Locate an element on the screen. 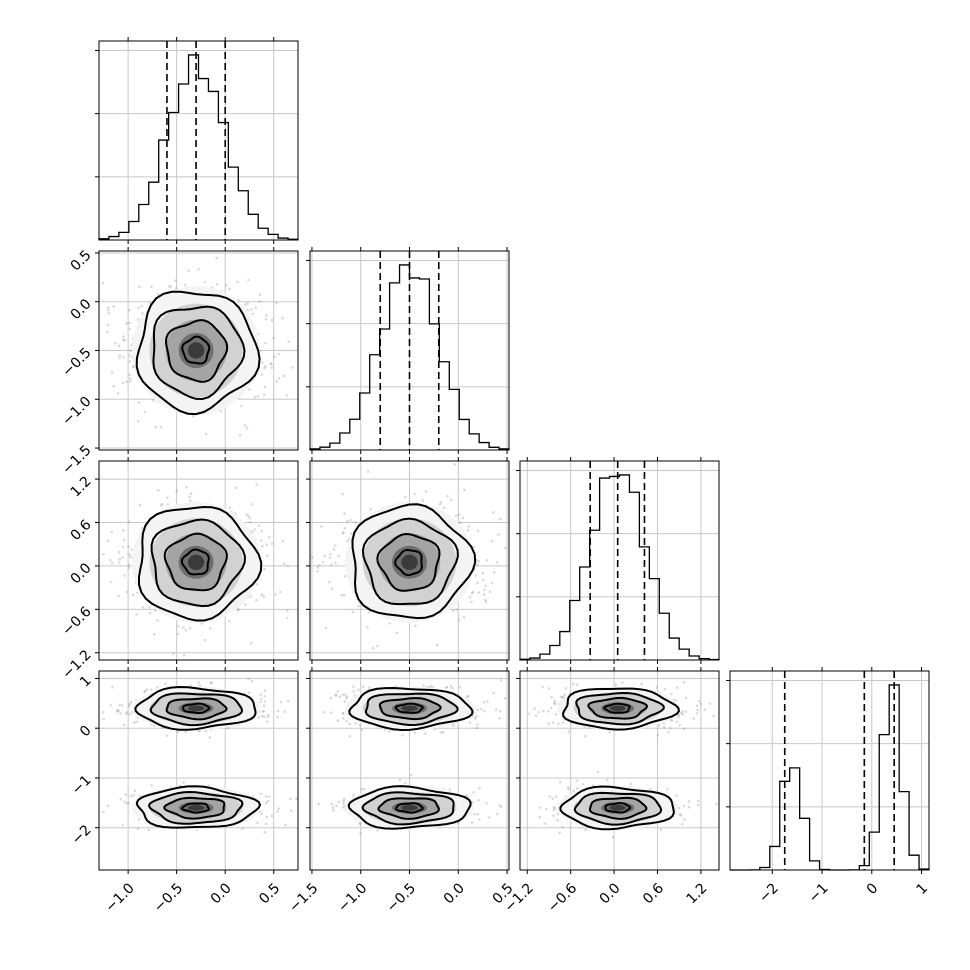 This screenshot has width=970, height=970. x-tick-label: −0.6 is located at coordinates (562, 897).